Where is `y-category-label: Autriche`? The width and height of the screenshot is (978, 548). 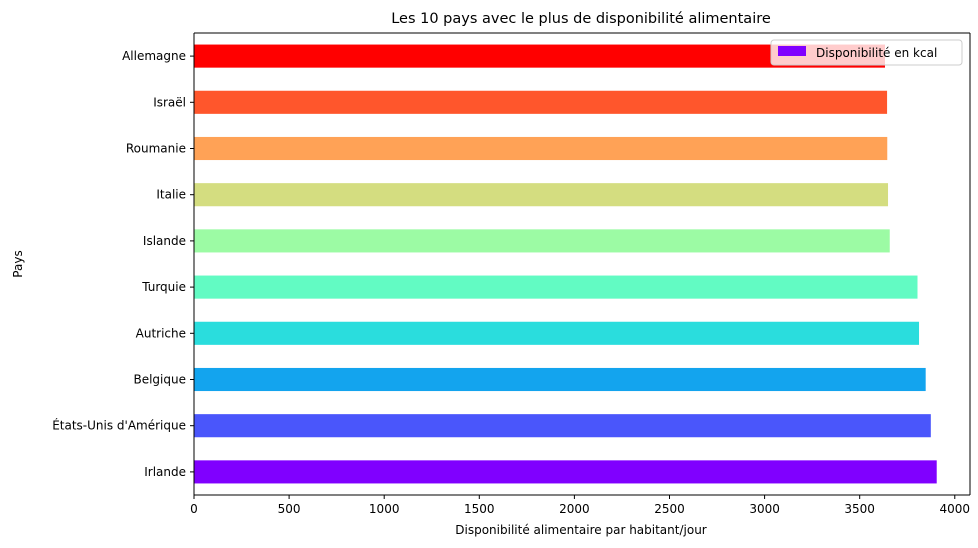
y-category-label: Autriche is located at coordinates (161, 333).